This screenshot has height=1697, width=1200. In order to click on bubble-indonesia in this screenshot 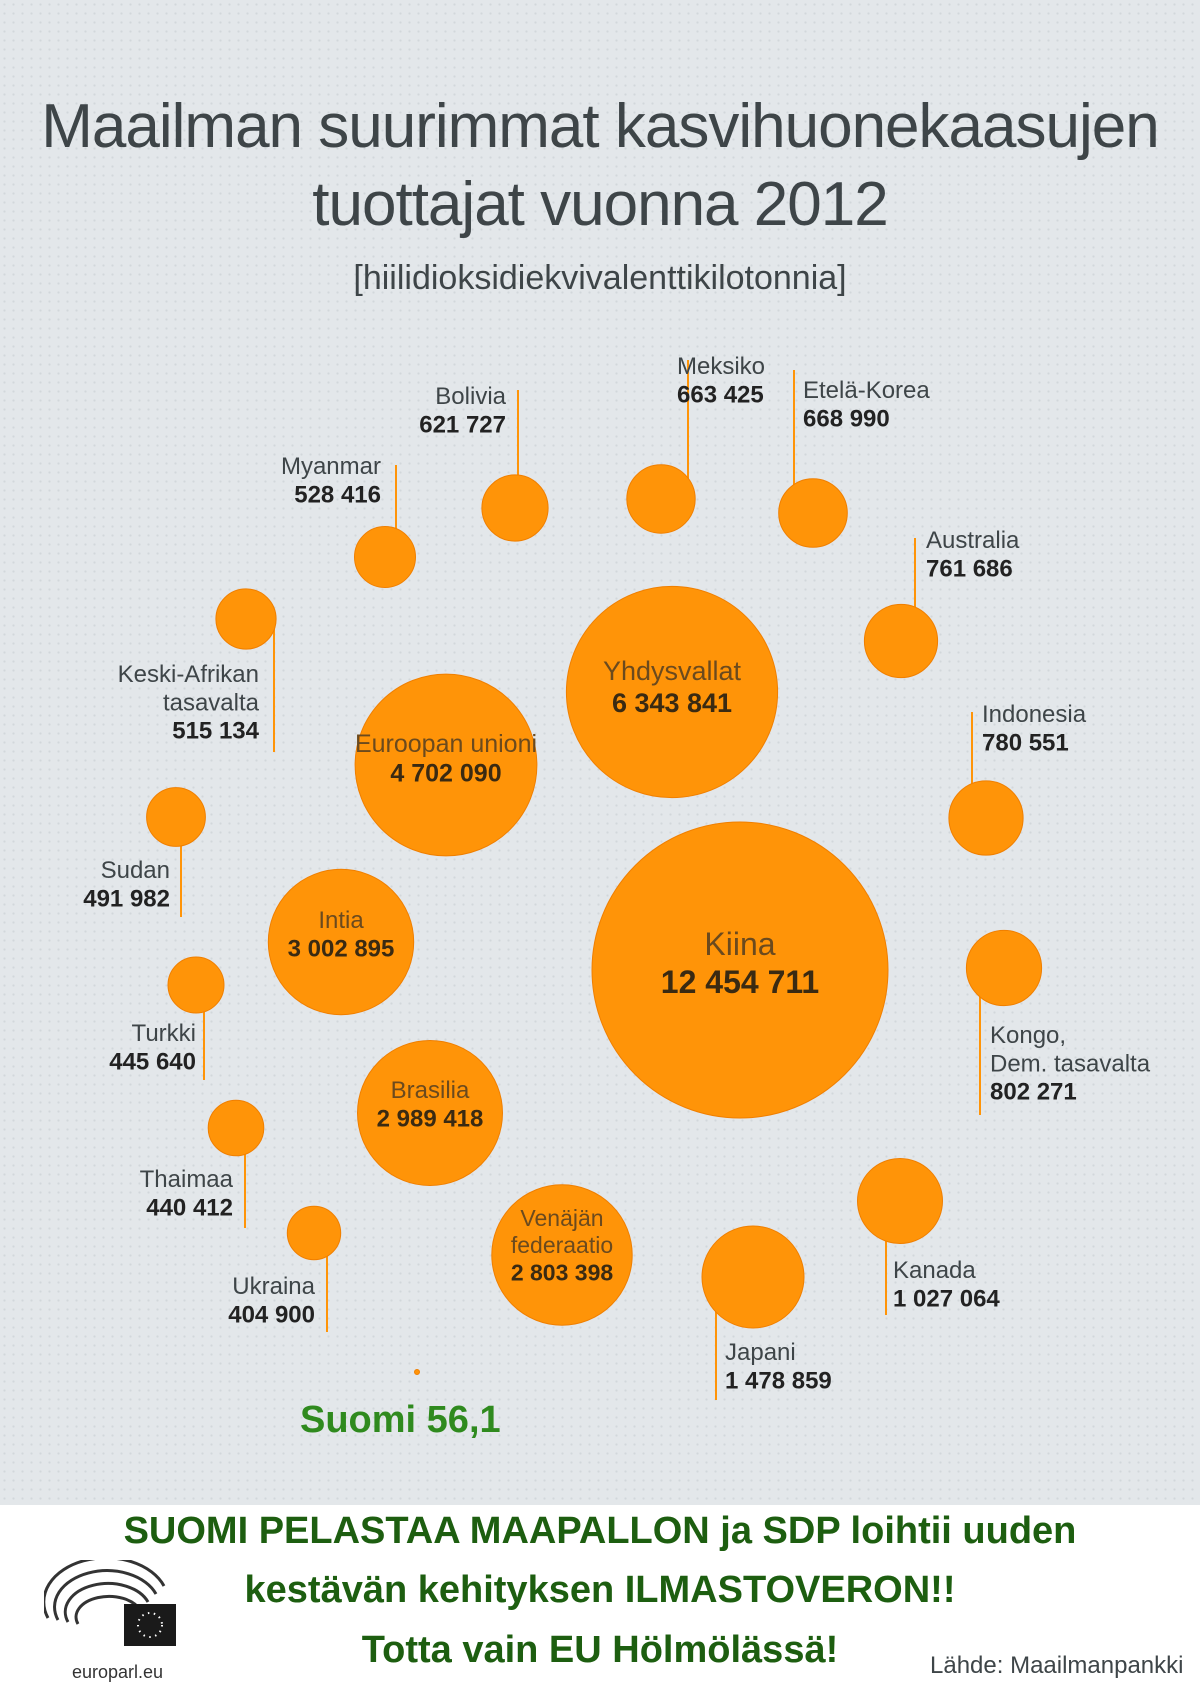, I will do `click(986, 818)`.